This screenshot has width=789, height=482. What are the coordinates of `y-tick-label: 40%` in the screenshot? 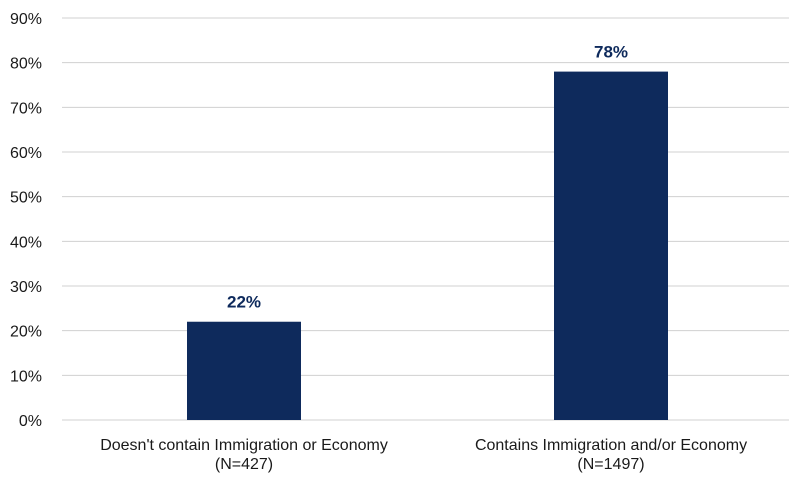 It's located at (26, 242).